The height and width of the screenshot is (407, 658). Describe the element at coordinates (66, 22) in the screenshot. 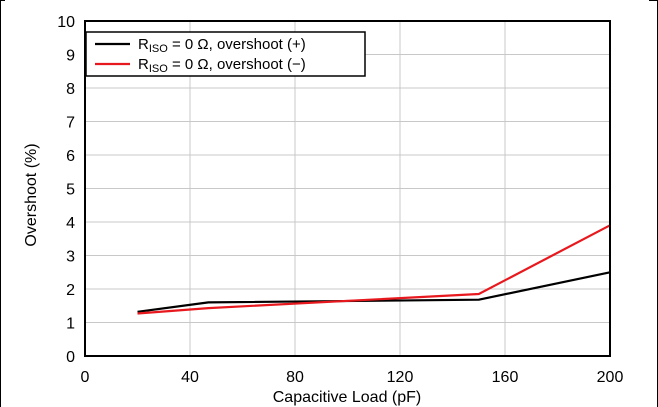

I see `y-tick-label: 10` at that location.